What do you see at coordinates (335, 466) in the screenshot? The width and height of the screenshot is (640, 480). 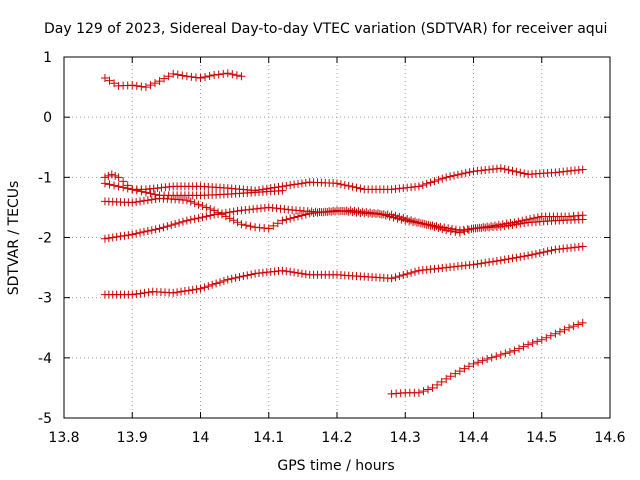 I see `x-axis-label: GPS time / hours` at bounding box center [335, 466].